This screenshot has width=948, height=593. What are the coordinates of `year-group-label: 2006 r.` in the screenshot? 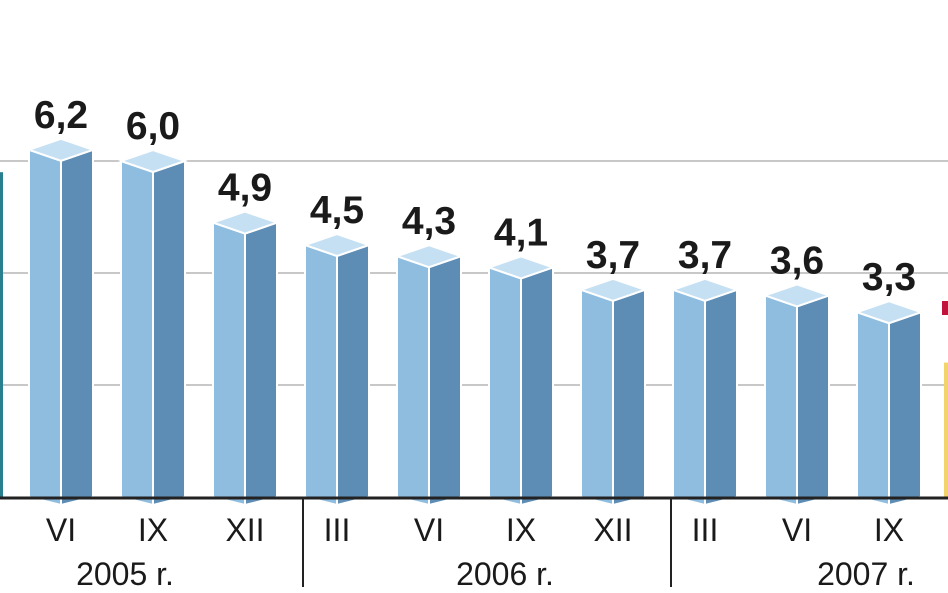 It's located at (505, 574).